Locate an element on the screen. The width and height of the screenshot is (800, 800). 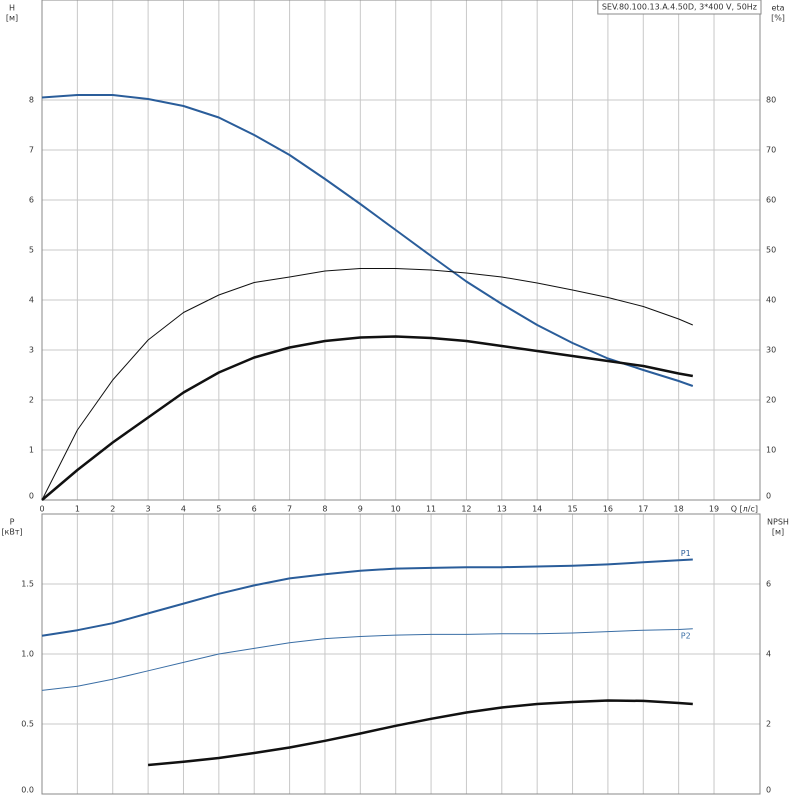
curve-label: P2 is located at coordinates (686, 635).